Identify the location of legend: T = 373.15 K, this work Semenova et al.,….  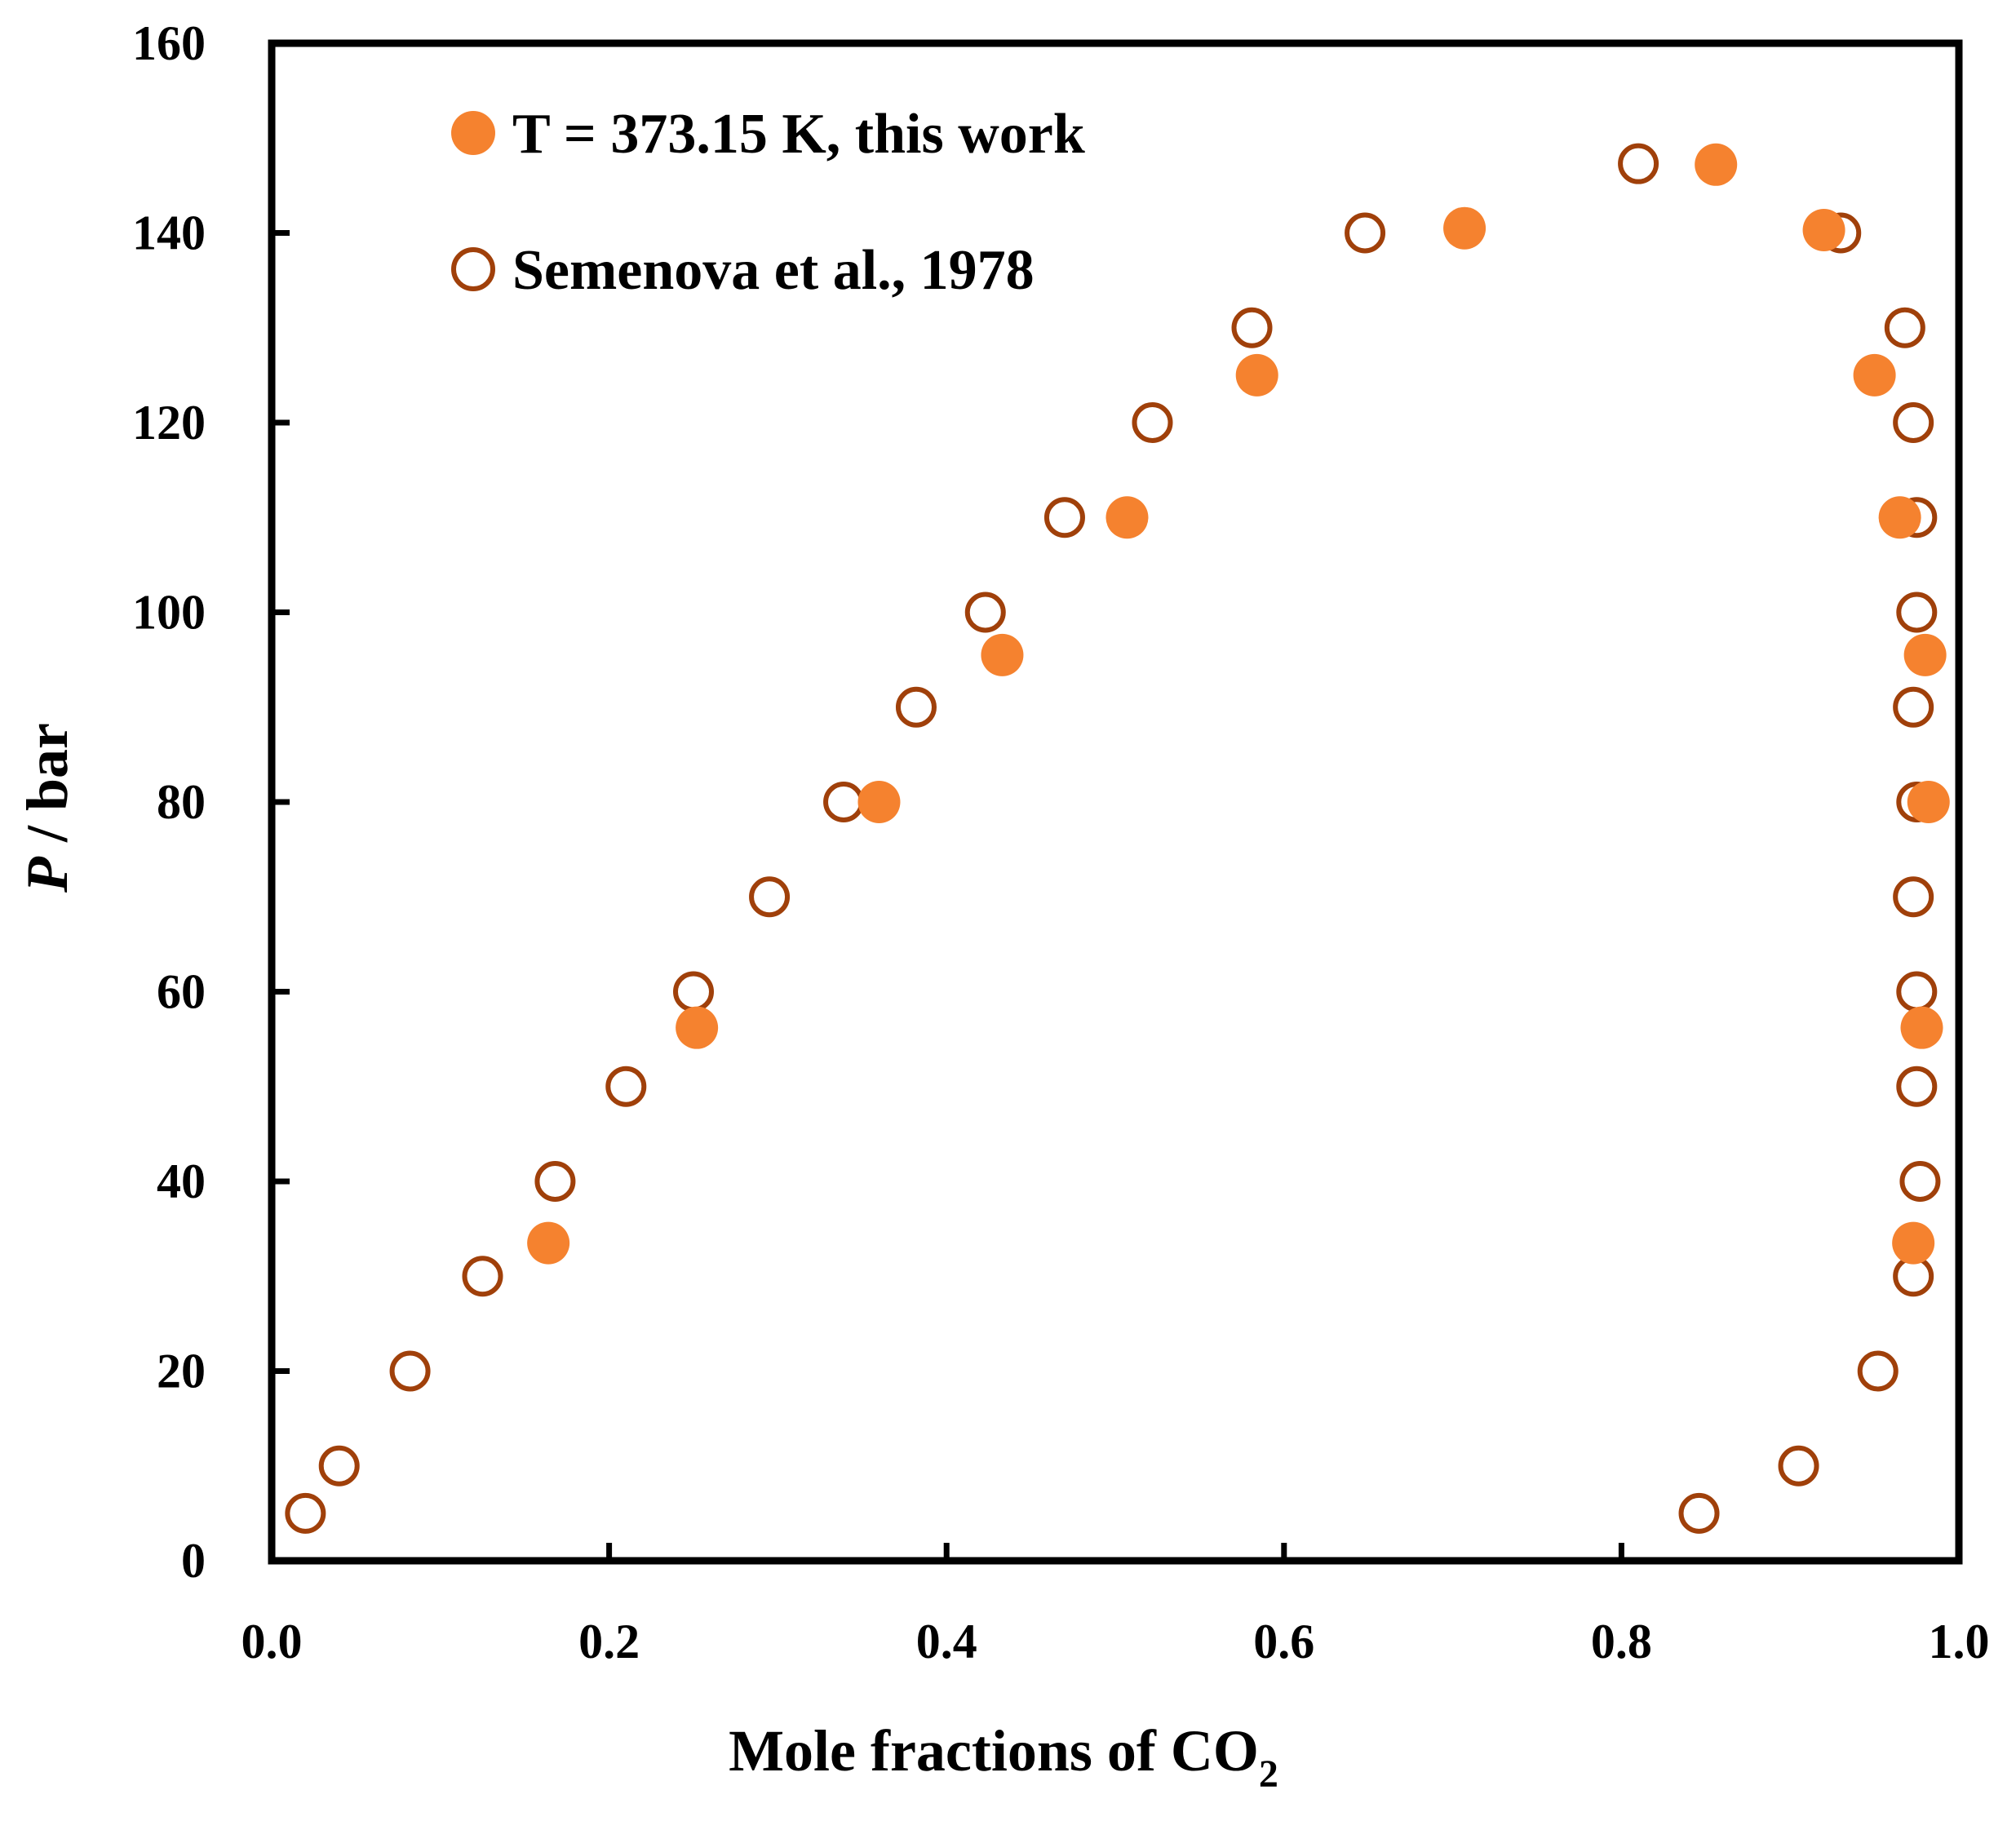
(768, 202).